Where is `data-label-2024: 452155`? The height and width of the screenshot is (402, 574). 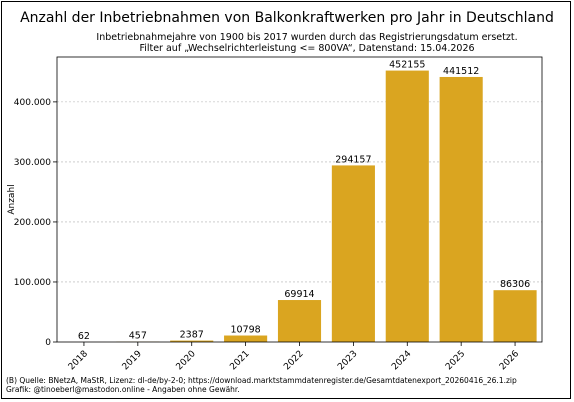
data-label-2024: 452155 is located at coordinates (407, 65).